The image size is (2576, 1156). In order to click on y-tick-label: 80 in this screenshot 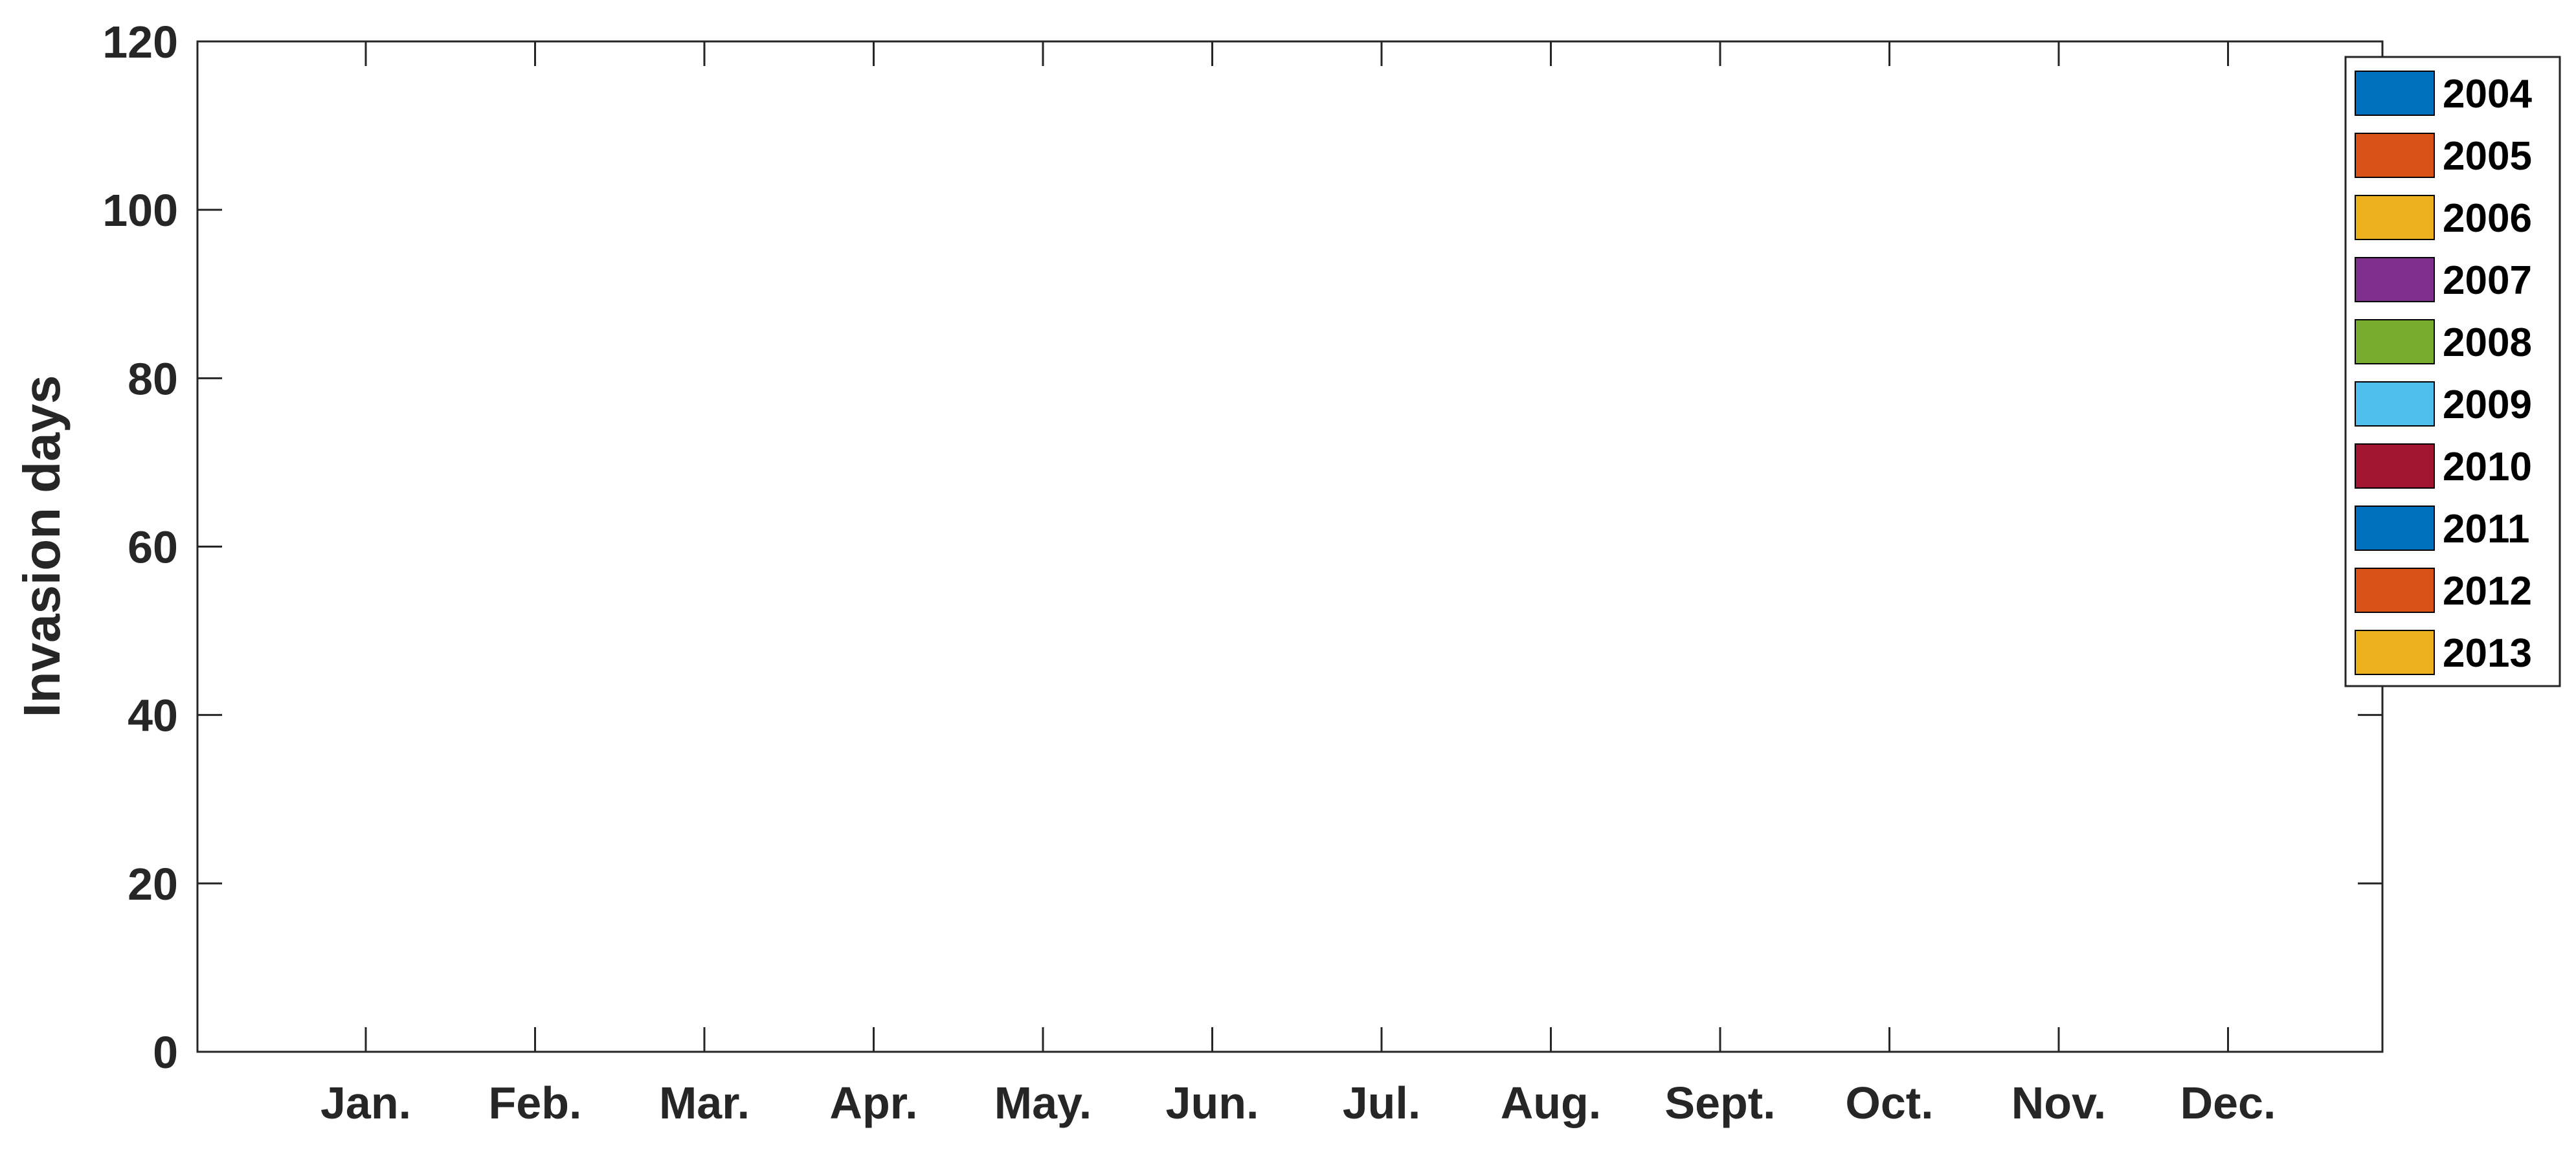, I will do `click(153, 378)`.